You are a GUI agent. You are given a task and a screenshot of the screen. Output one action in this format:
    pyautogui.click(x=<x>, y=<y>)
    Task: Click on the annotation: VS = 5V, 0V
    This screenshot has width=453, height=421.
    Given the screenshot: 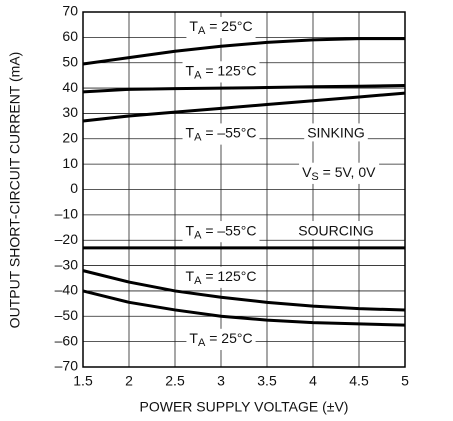 What is the action you would take?
    pyautogui.click(x=339, y=173)
    